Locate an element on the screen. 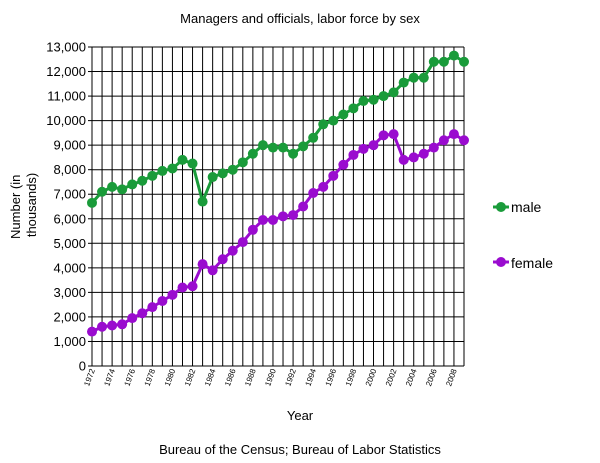  y-tick-label: 1,000 is located at coordinates (69, 341).